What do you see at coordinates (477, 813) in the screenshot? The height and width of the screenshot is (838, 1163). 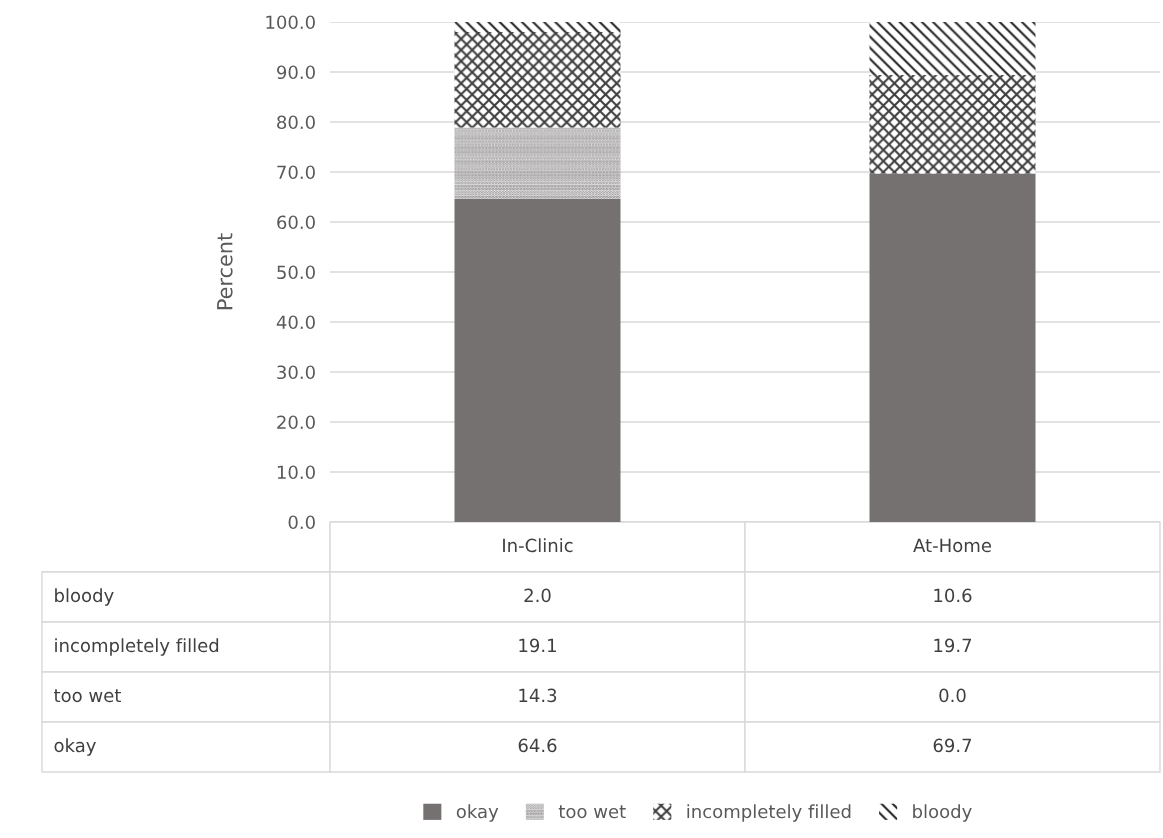 I see `legend-label: okay` at bounding box center [477, 813].